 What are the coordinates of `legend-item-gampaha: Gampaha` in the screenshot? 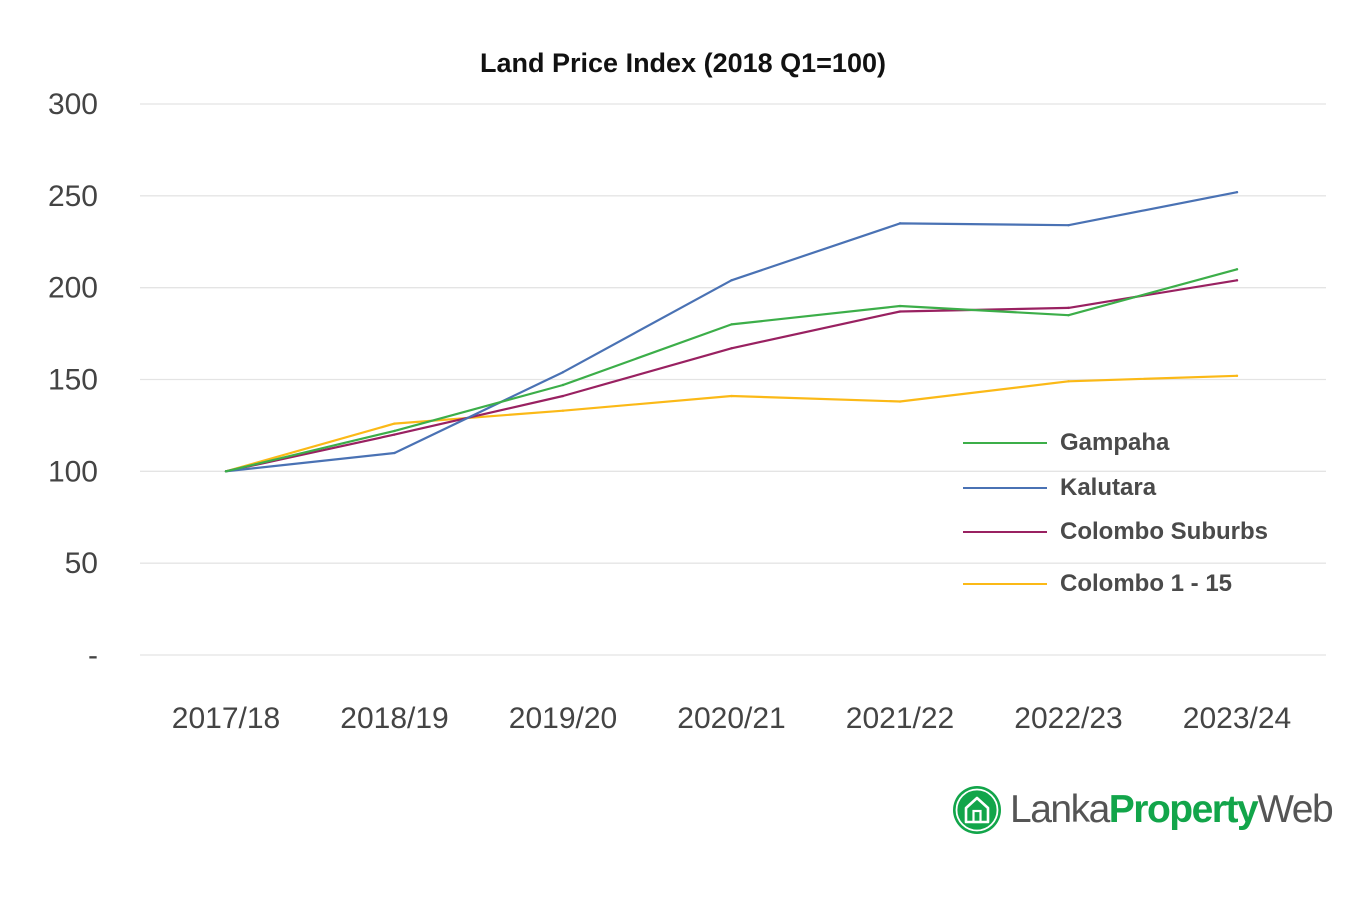 It's located at (1143, 443).